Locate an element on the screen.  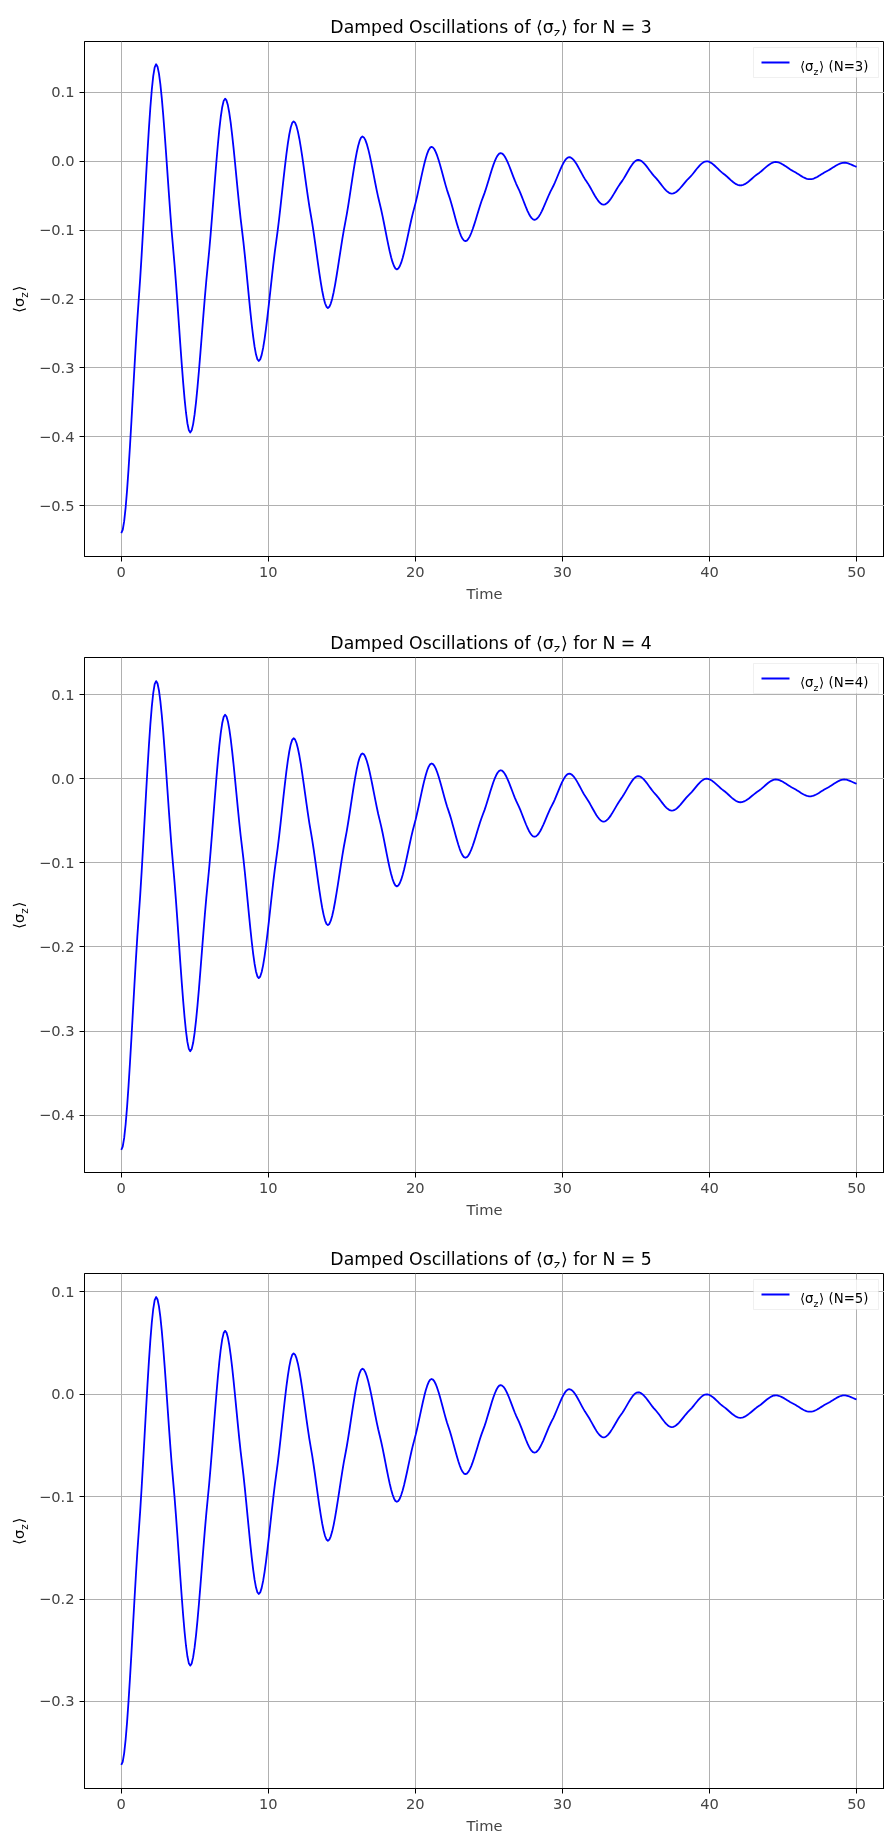
y-tick-label: −0.5 is located at coordinates (56, 505).